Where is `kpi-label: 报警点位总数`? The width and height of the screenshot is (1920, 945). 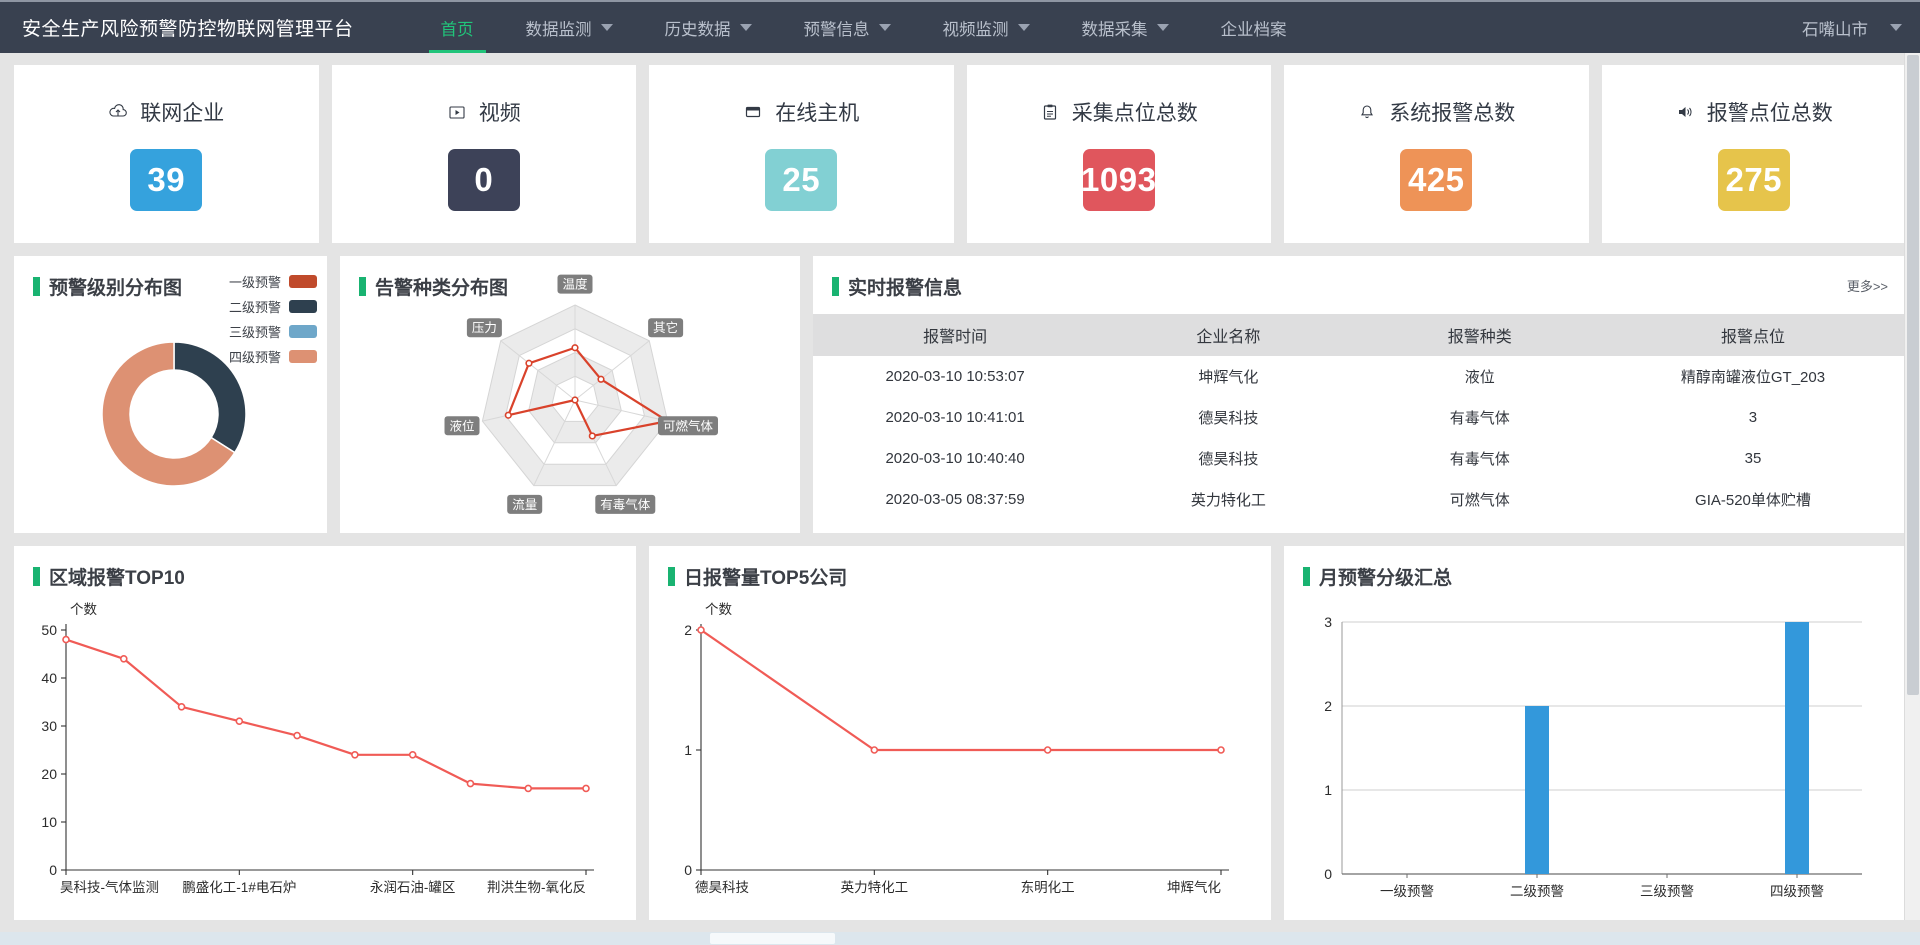 kpi-label: 报警点位总数 is located at coordinates (1769, 113).